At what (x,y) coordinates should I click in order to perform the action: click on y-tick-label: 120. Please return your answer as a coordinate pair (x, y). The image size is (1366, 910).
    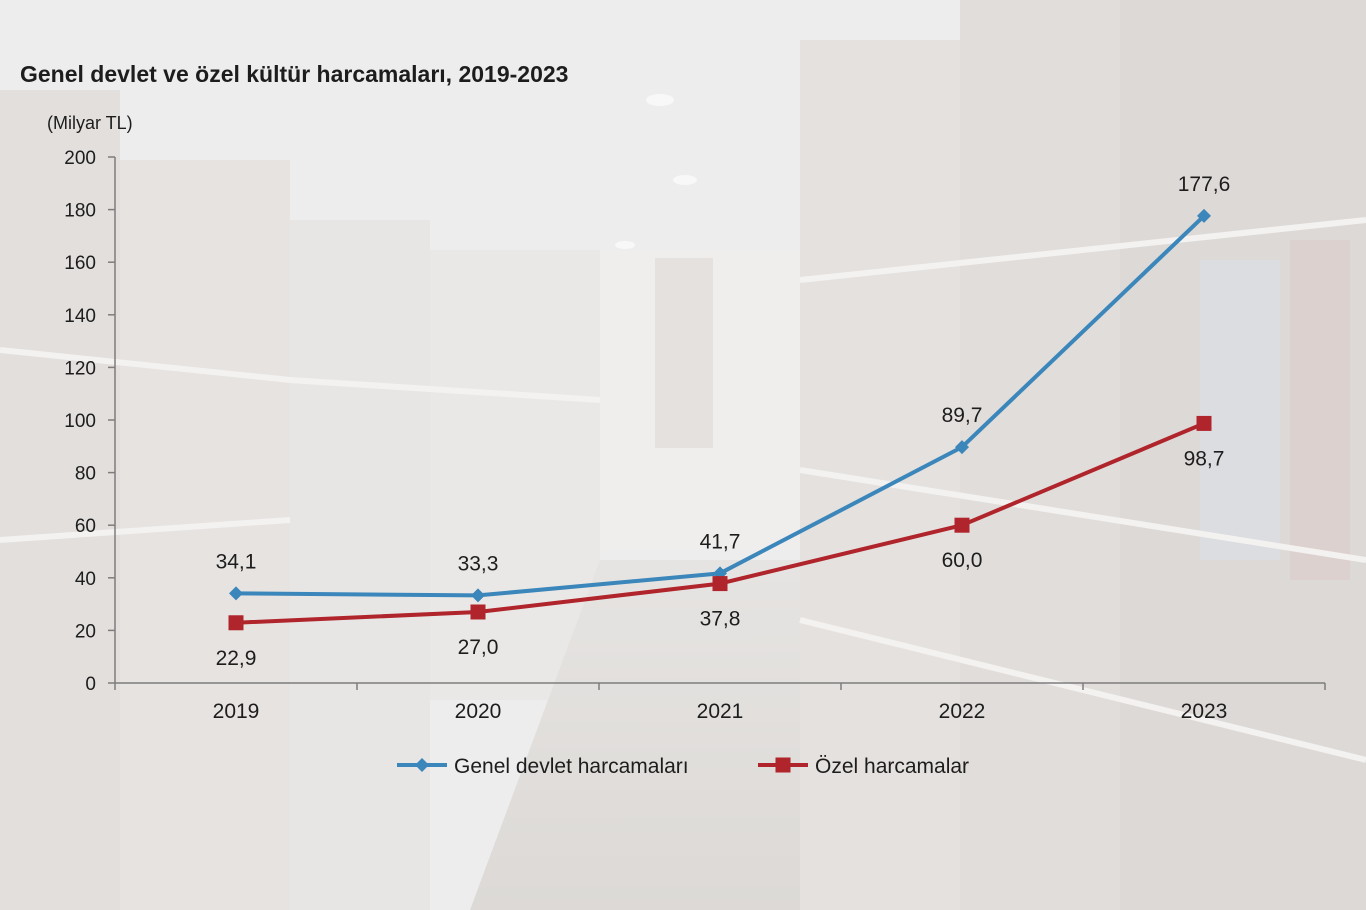
    Looking at the image, I should click on (80, 368).